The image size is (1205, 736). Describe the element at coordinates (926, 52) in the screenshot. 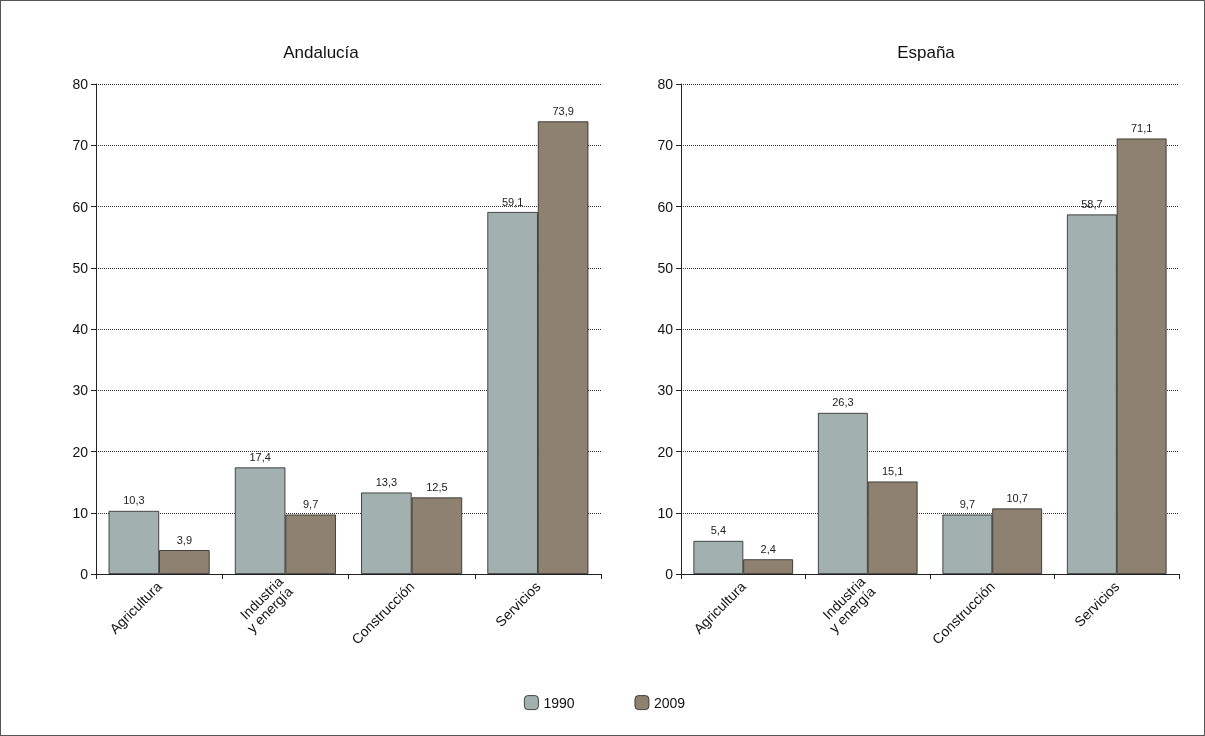

I see `chart-title: España` at that location.